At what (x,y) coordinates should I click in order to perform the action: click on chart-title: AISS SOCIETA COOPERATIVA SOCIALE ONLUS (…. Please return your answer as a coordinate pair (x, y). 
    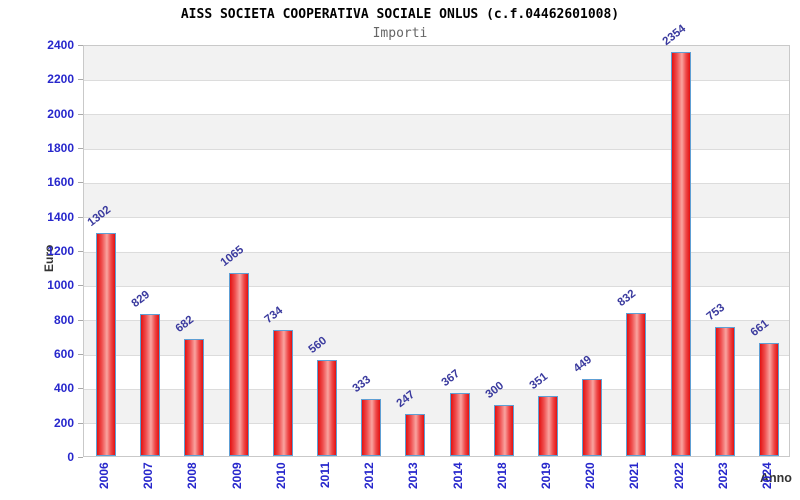
    Looking at the image, I should click on (400, 14).